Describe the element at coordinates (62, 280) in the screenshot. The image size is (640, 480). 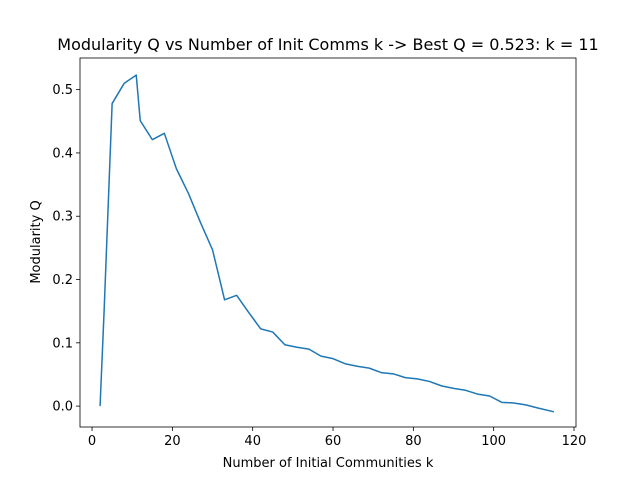
I see `y-tick-label: 0.2` at that location.